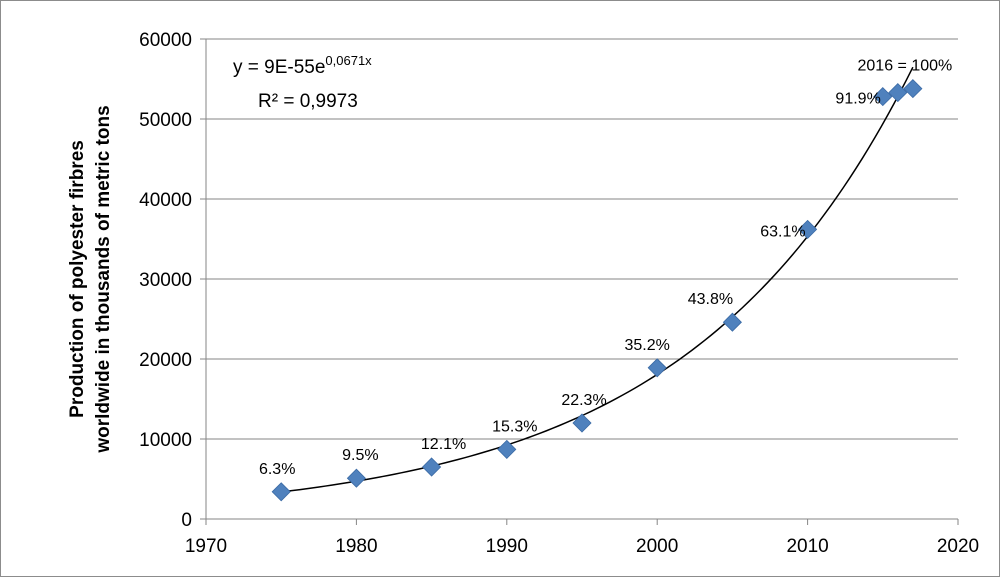 The height and width of the screenshot is (578, 1000). Describe the element at coordinates (103, 279) in the screenshot. I see `y-axis-title-line-2: worldwide in thousands of metric tons` at that location.